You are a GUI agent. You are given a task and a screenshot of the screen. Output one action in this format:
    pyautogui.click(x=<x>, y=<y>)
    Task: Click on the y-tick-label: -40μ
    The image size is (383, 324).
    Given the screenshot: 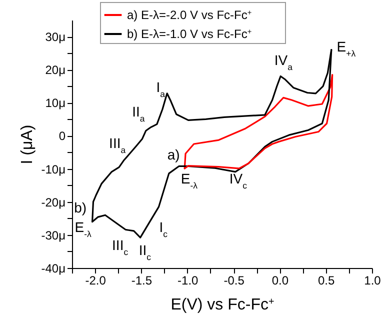 What is the action you would take?
    pyautogui.click(x=53, y=269)
    